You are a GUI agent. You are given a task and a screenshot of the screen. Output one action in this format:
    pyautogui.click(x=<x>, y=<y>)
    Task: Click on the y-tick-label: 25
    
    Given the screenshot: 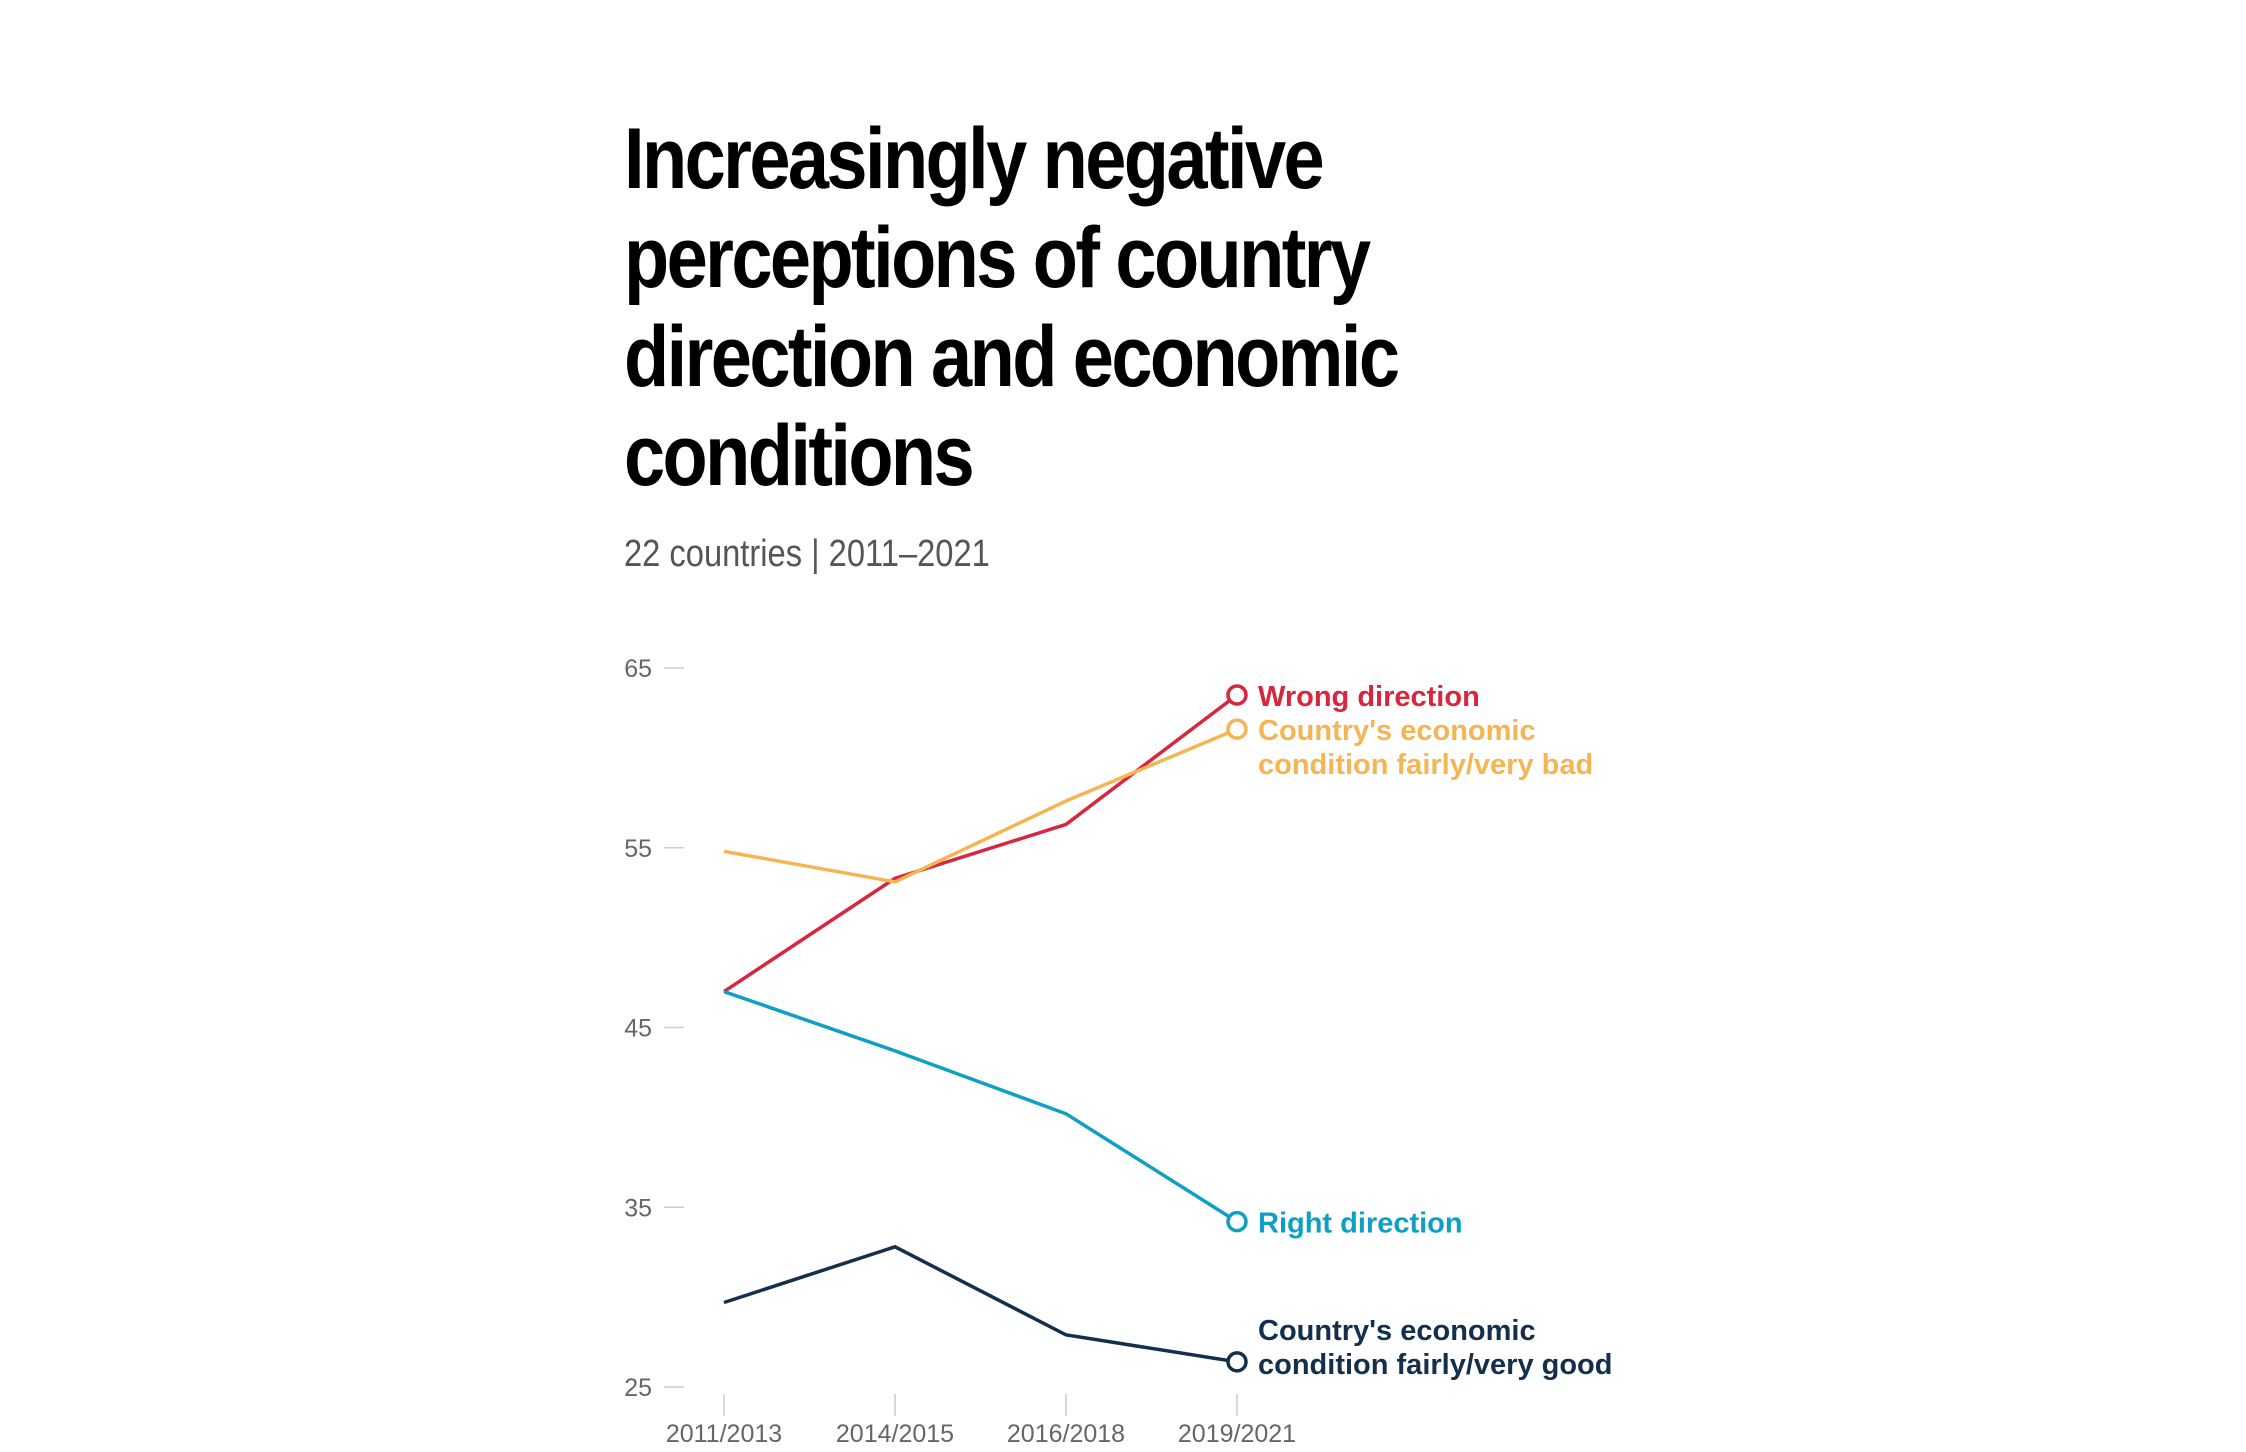 What is the action you would take?
    pyautogui.click(x=638, y=1388)
    